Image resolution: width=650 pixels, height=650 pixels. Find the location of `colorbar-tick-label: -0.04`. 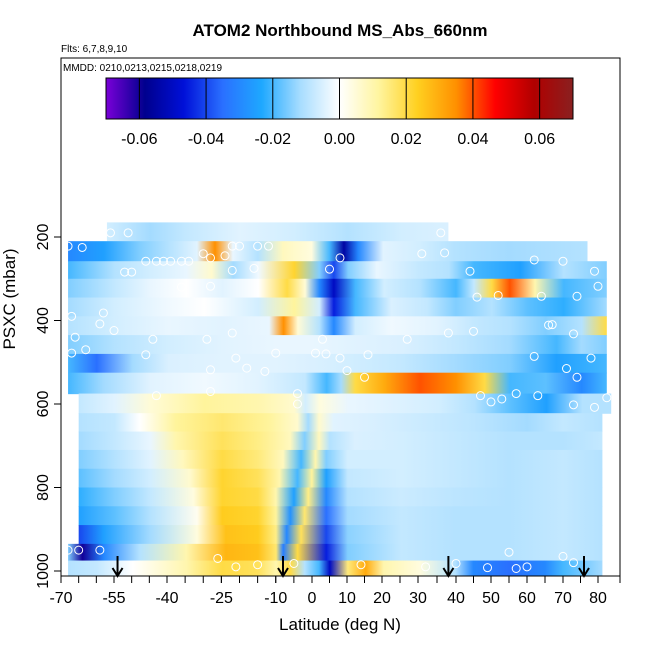

colorbar-tick-label: -0.04 is located at coordinates (206, 139).